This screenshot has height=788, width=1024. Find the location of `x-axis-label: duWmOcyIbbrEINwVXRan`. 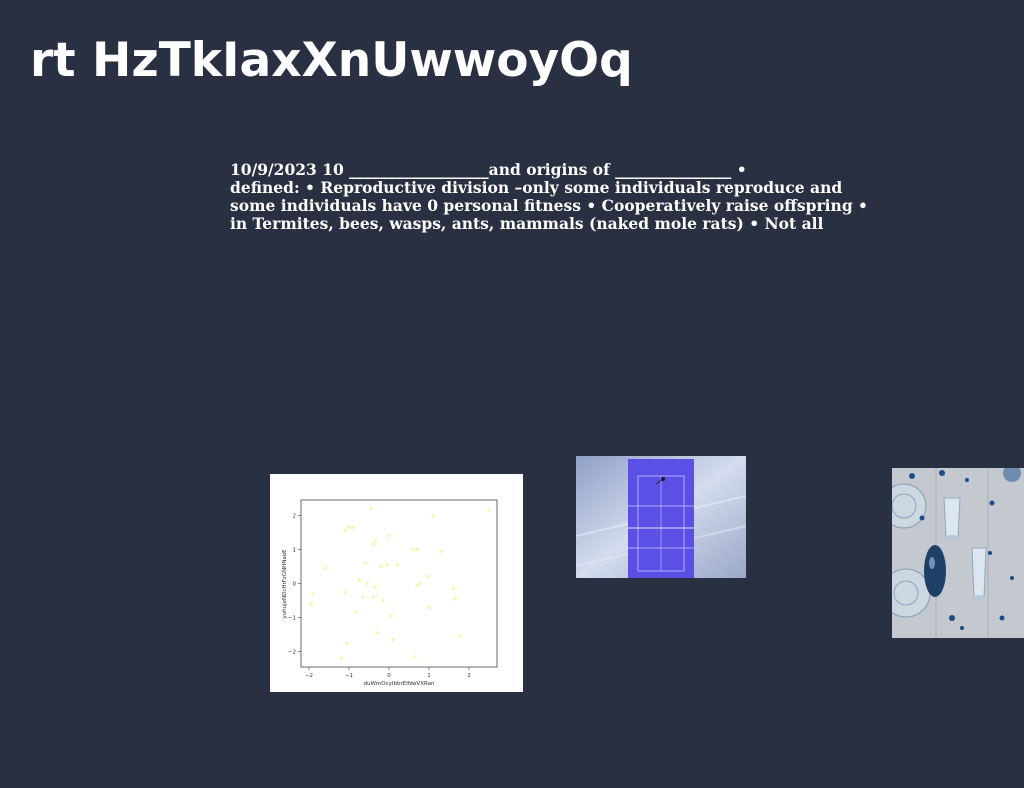

x-axis-label: duWmOcyIbbrEINwVXRan is located at coordinates (399, 684).